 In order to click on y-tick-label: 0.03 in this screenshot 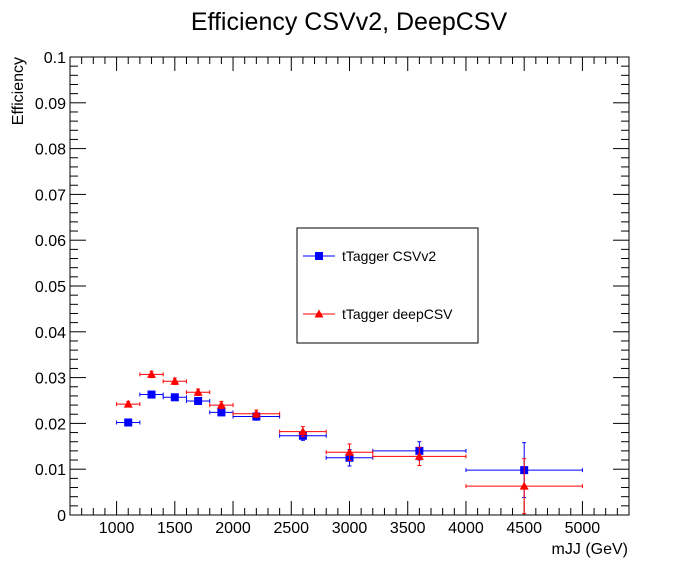, I will do `click(50, 379)`.